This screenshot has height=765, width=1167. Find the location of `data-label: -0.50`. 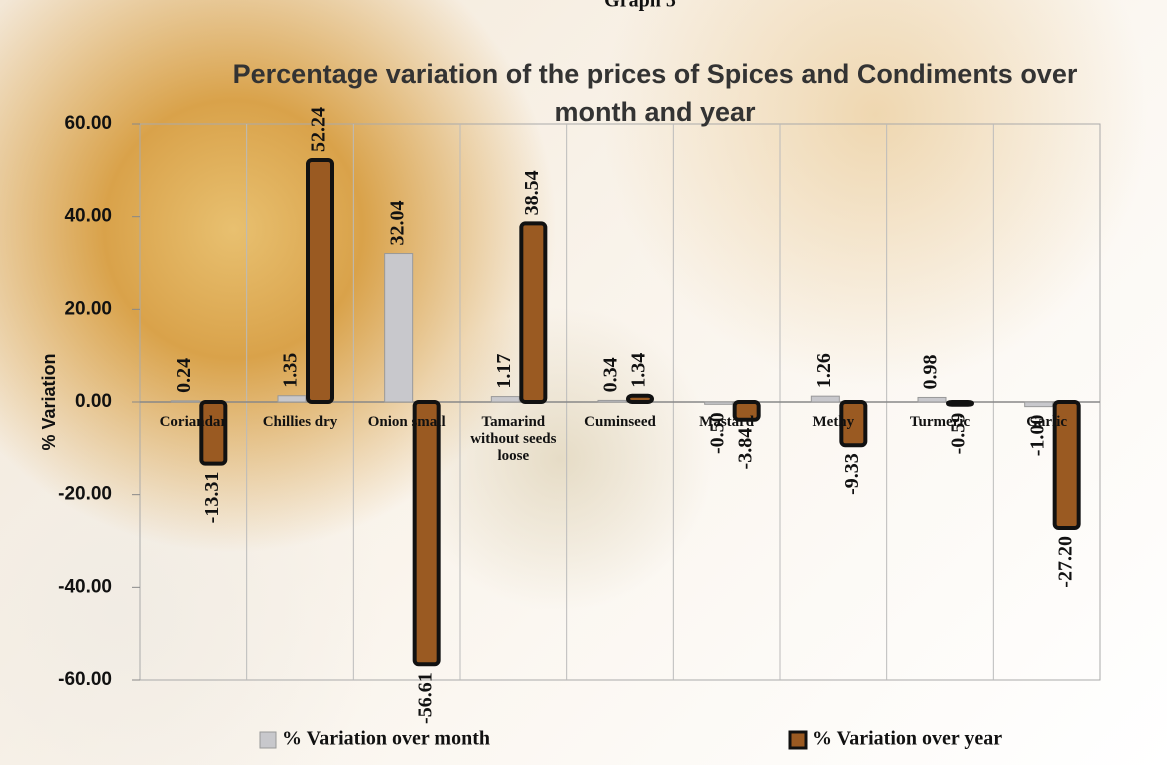

data-label: -0.50 is located at coordinates (717, 433).